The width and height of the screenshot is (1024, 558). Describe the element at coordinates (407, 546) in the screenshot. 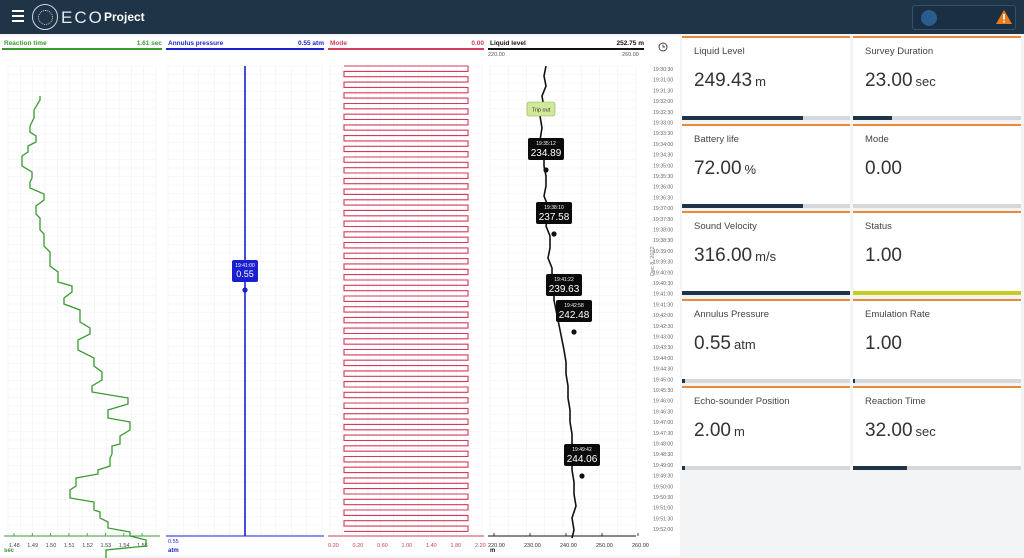

I see `mode-tick-label: 1.00` at that location.